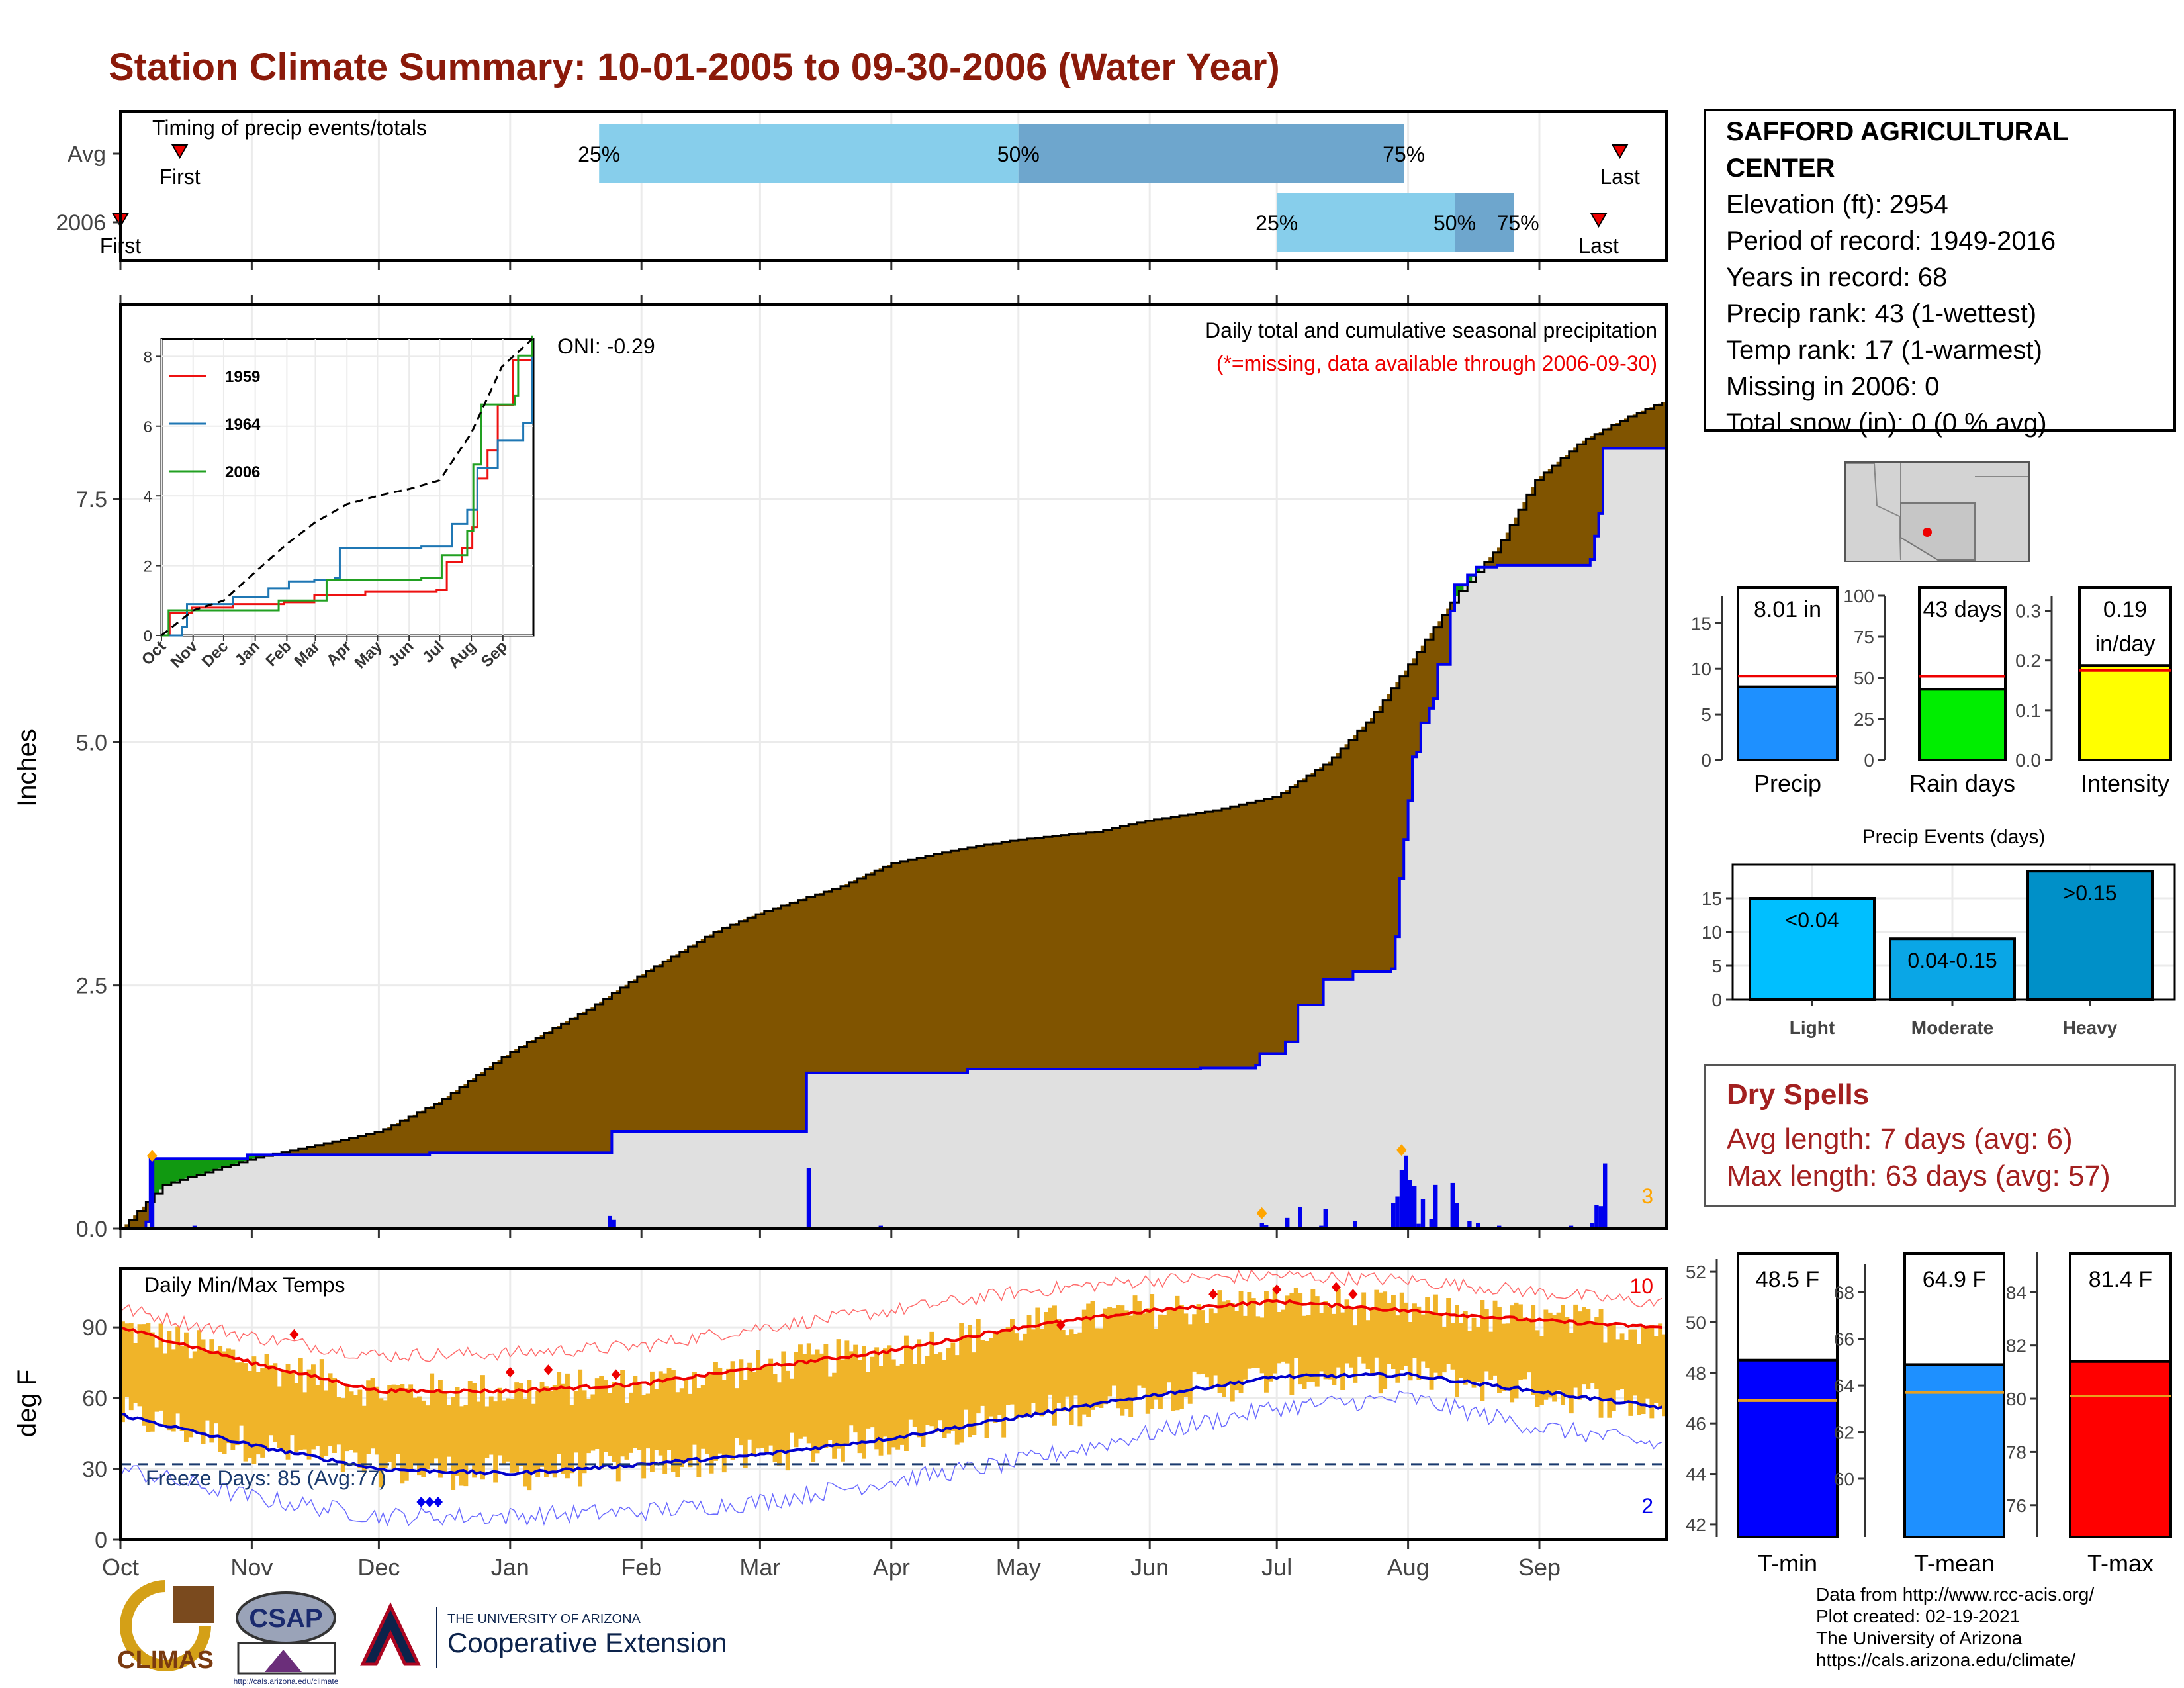 The height and width of the screenshot is (1688, 2184). I want to click on csap-mountain, so click(283, 1661).